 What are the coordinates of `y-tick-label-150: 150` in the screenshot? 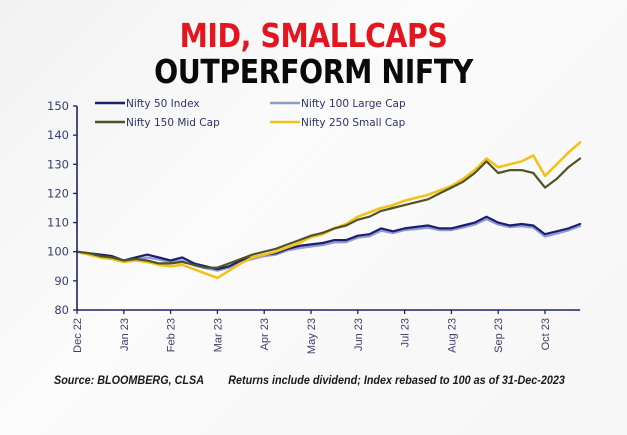 It's located at (58, 106).